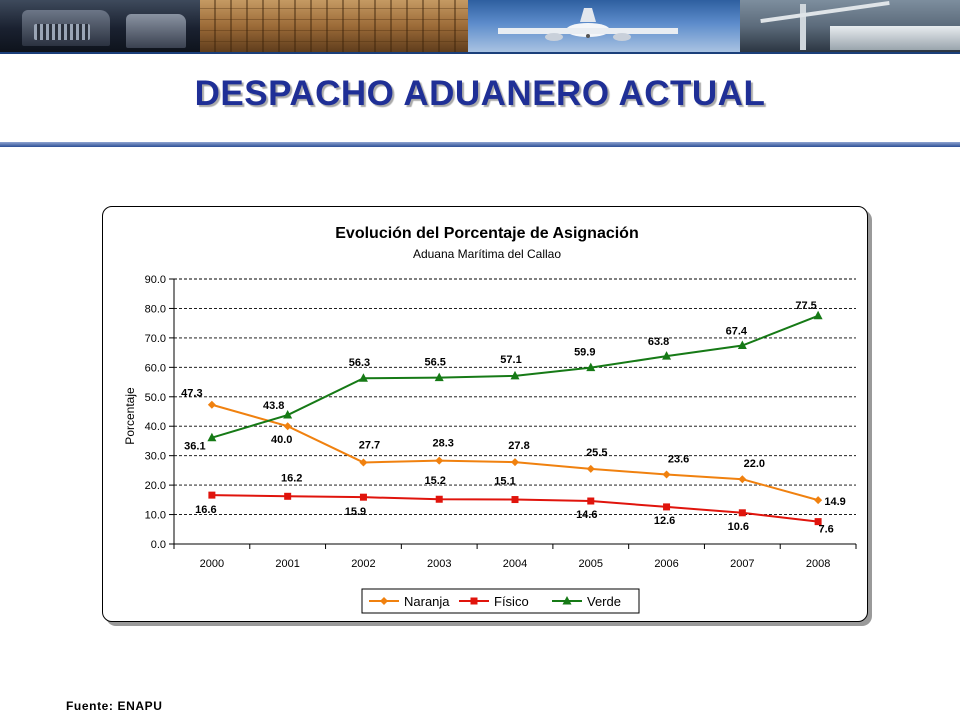 The image size is (960, 720). What do you see at coordinates (515, 564) in the screenshot?
I see `x-tick-label: 2004` at bounding box center [515, 564].